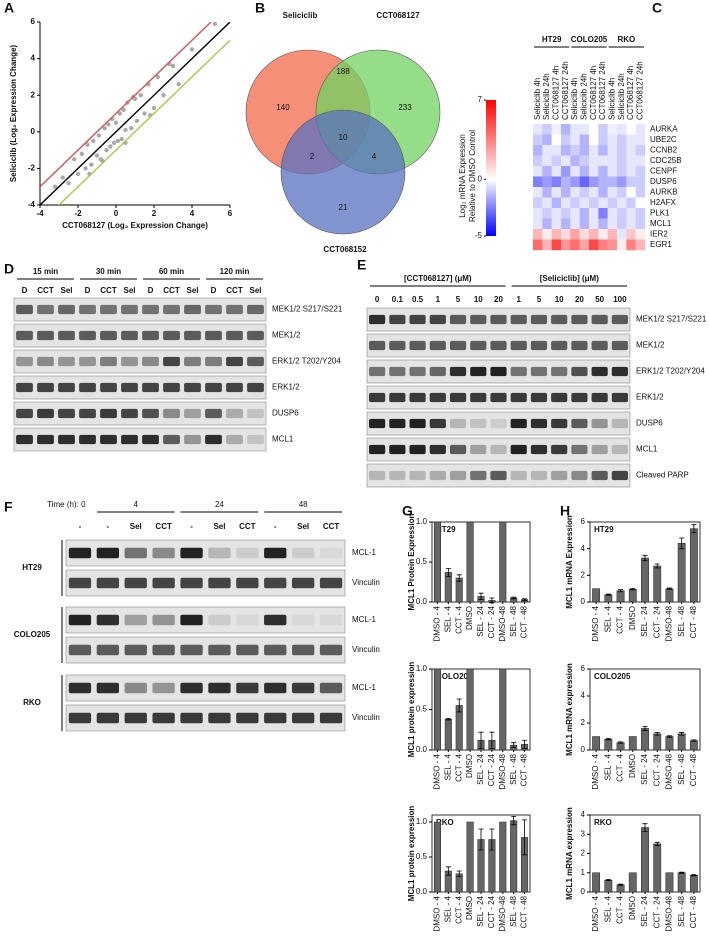 This screenshot has height=940, width=709. What do you see at coordinates (620, 299) in the screenshot?
I see `lane-label: 100` at bounding box center [620, 299].